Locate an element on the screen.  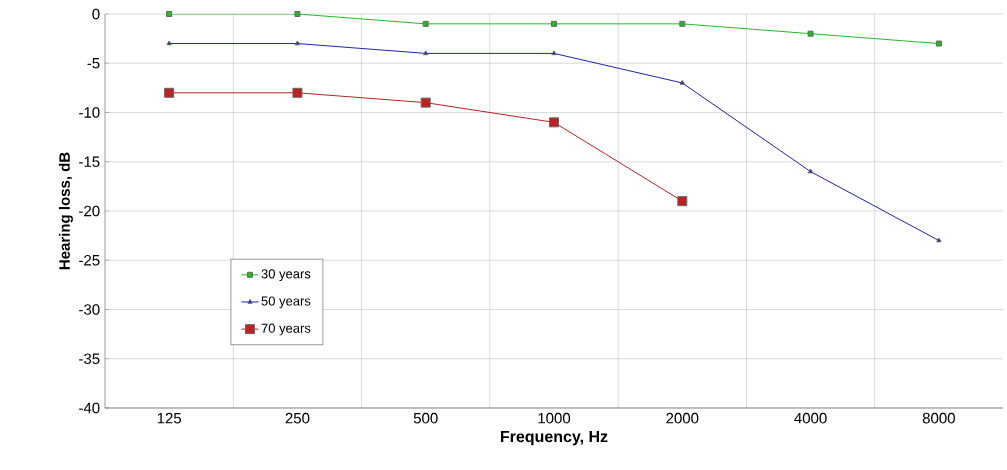
y-tick-label: 0 is located at coordinates (96, 14).